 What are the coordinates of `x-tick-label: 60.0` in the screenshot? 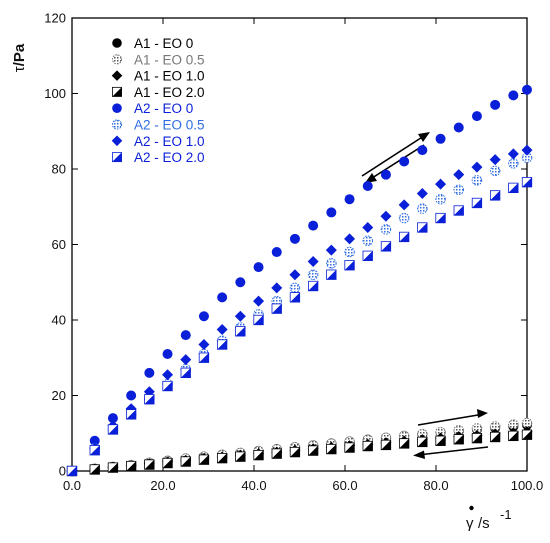 It's located at (344, 485).